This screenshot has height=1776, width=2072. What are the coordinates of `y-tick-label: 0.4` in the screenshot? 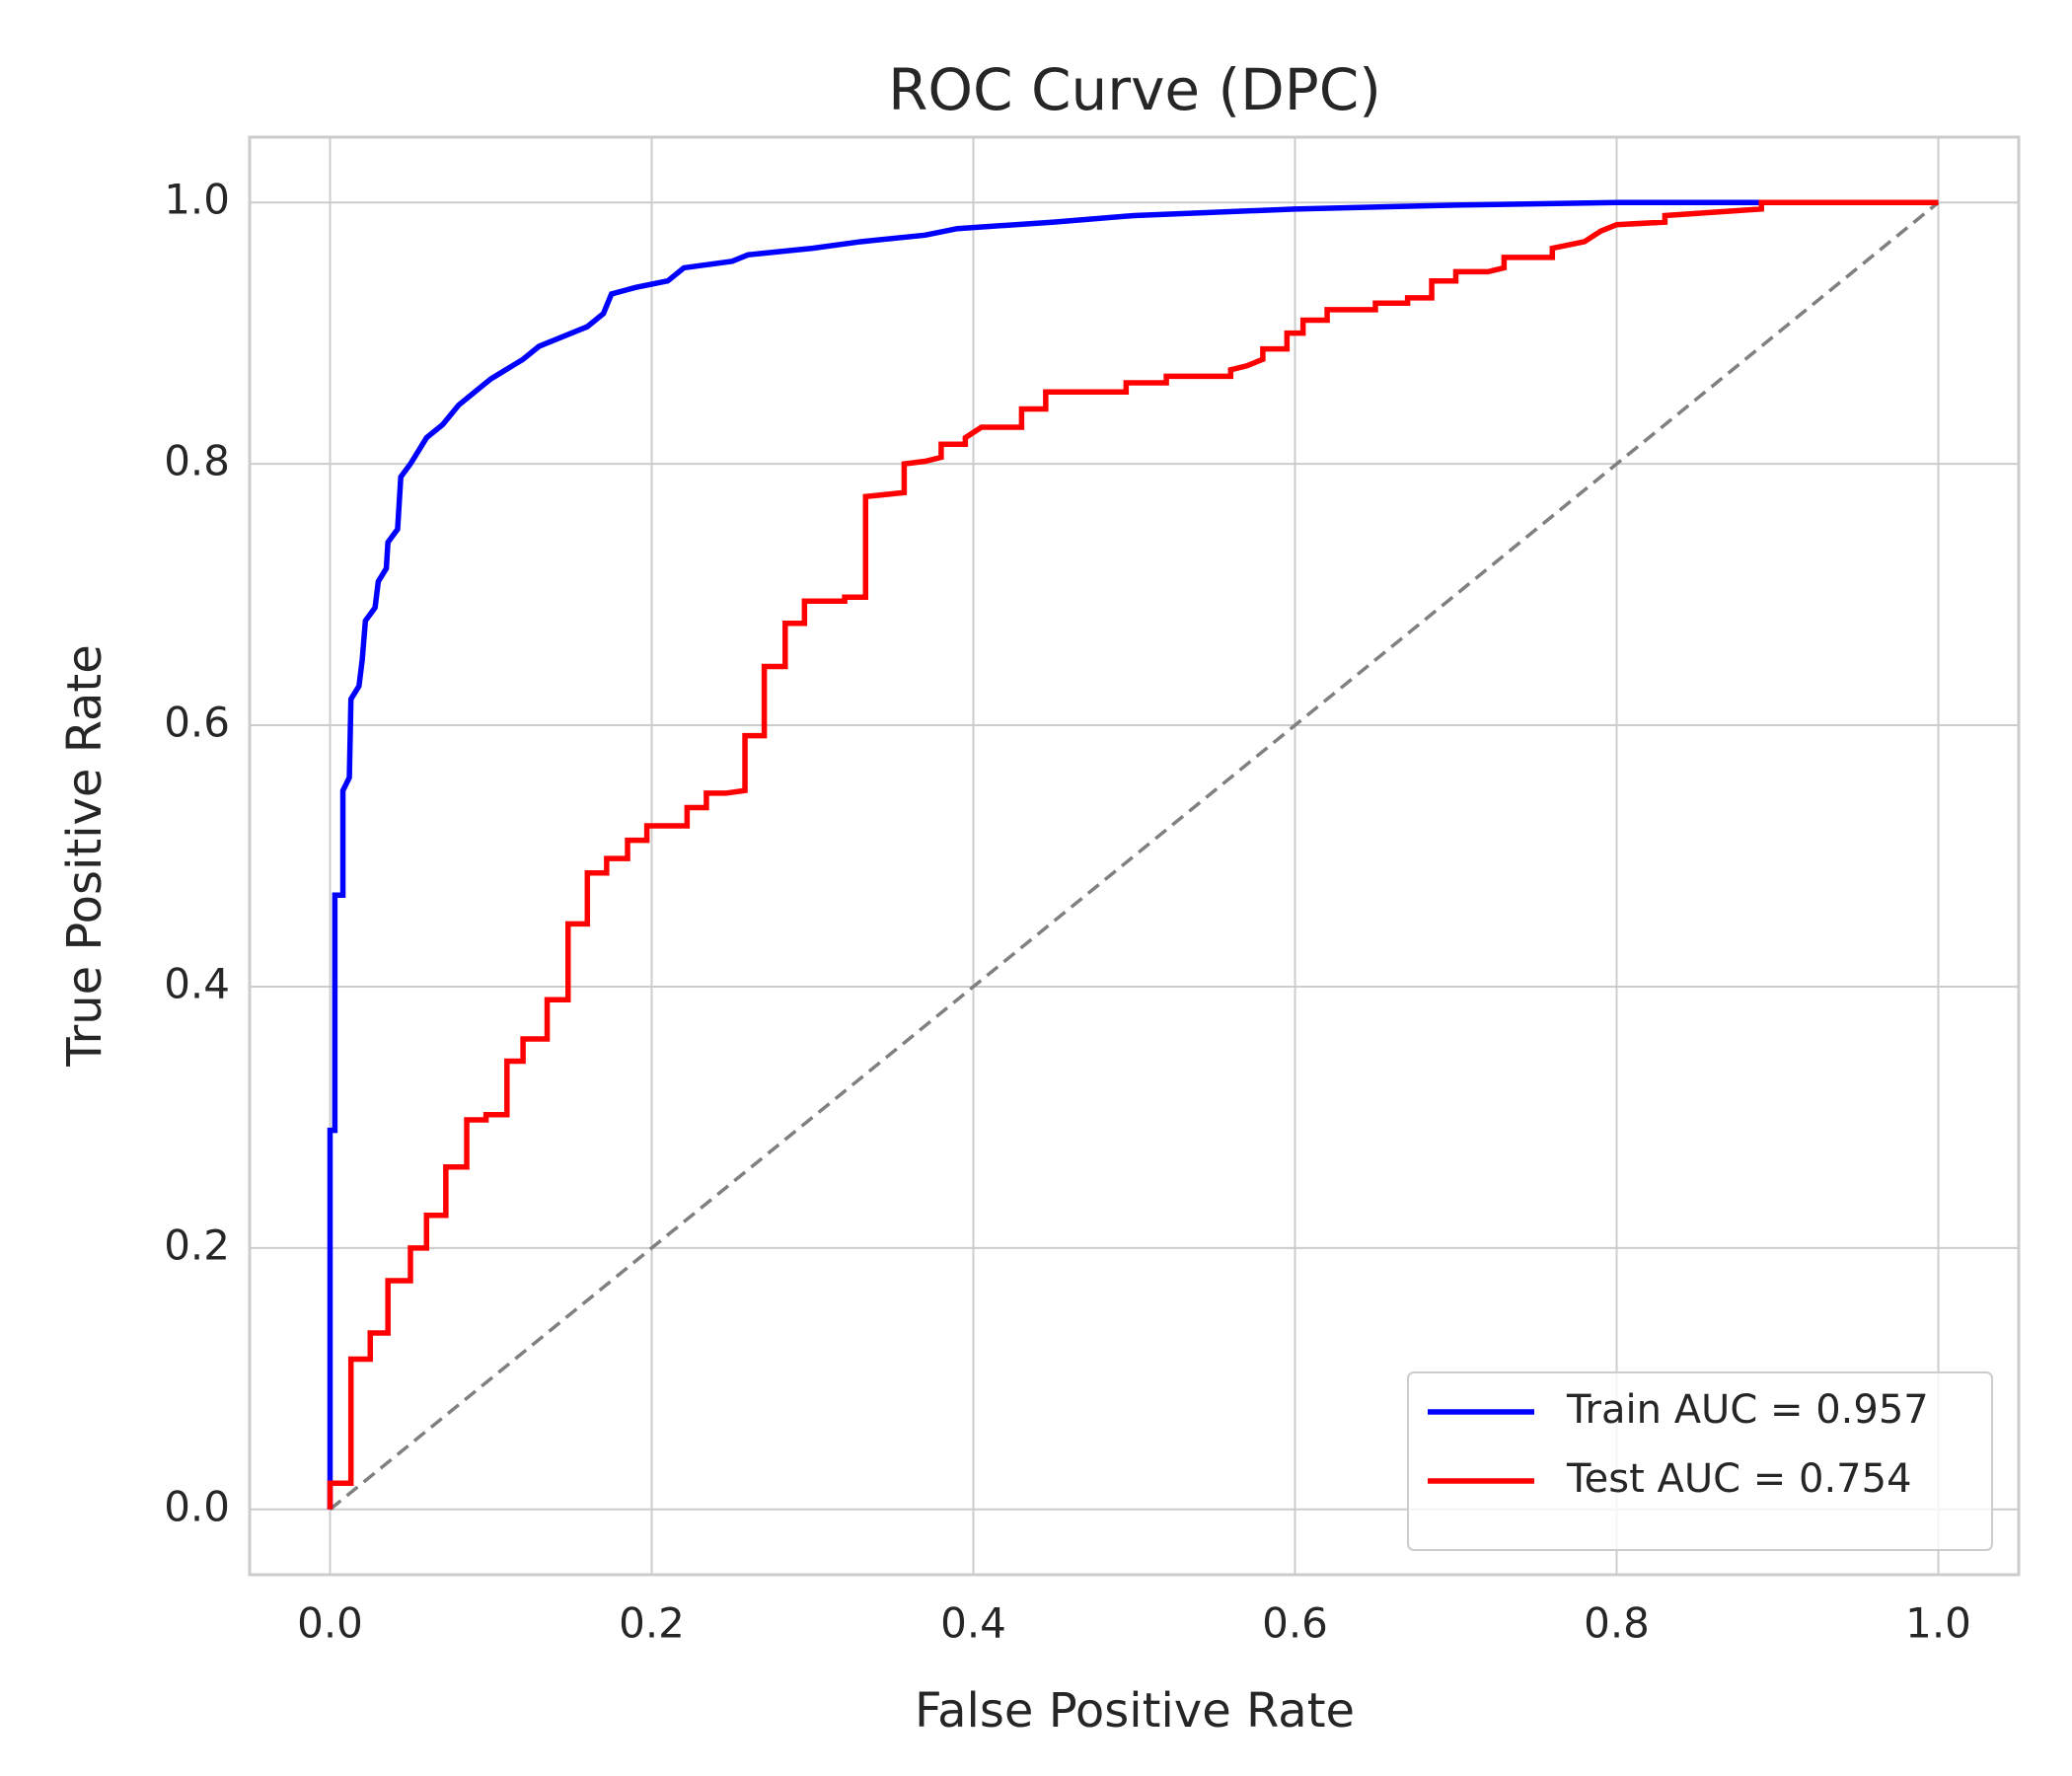 It's located at (197, 983).